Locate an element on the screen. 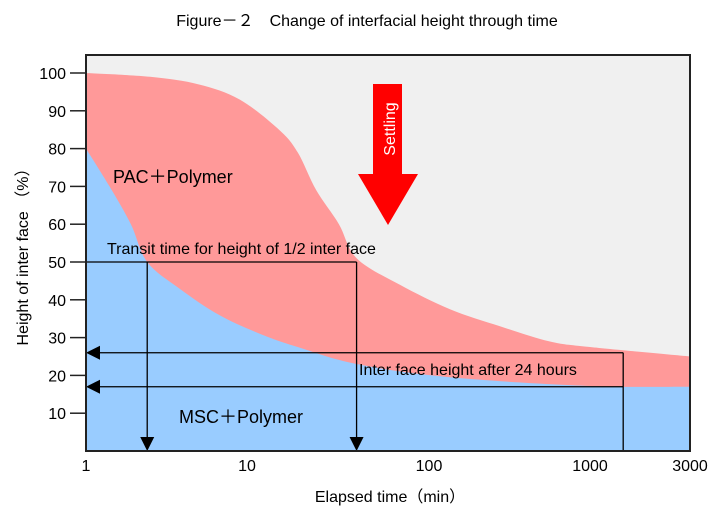  x-tick-label: 10 is located at coordinates (247, 466).